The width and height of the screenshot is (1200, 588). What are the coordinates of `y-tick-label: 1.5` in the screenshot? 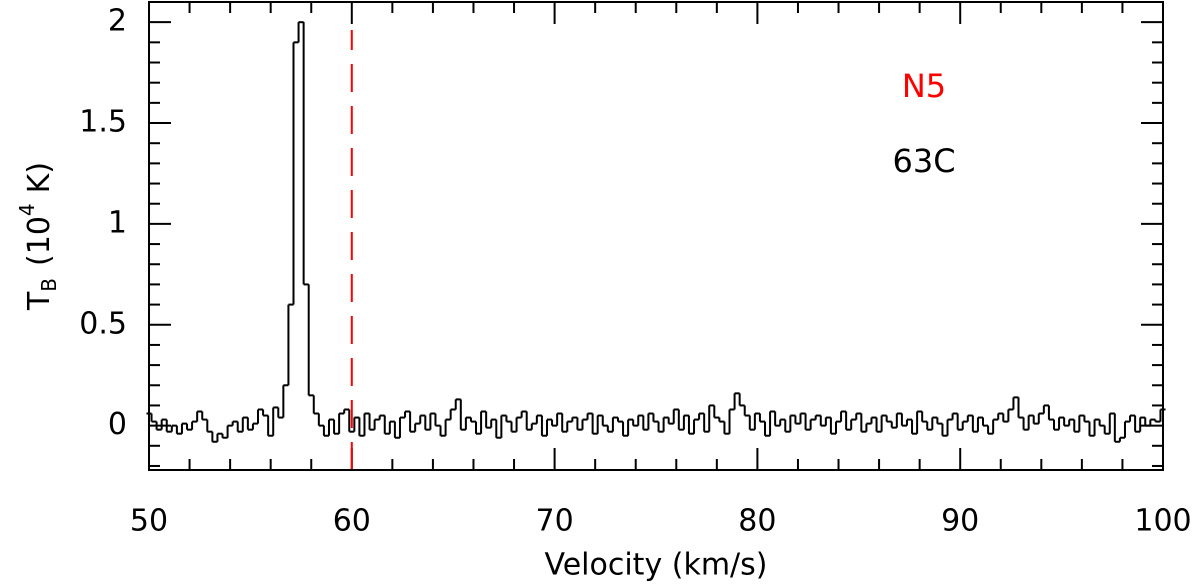 It's located at (103, 122).